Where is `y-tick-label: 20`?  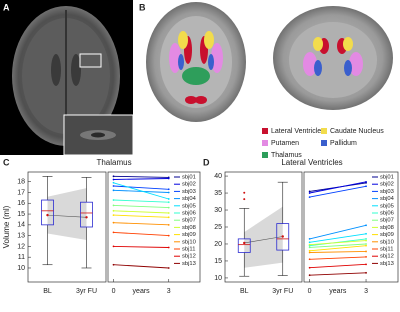
y-tick-label: 20 is located at coordinates (218, 244).